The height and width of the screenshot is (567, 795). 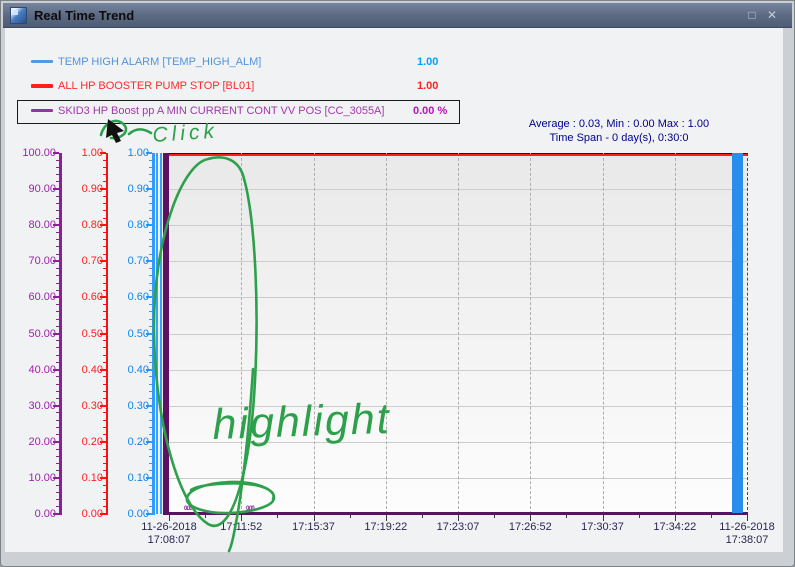 What do you see at coordinates (455, 513) in the screenshot?
I see `series-purple-baseline` at bounding box center [455, 513].